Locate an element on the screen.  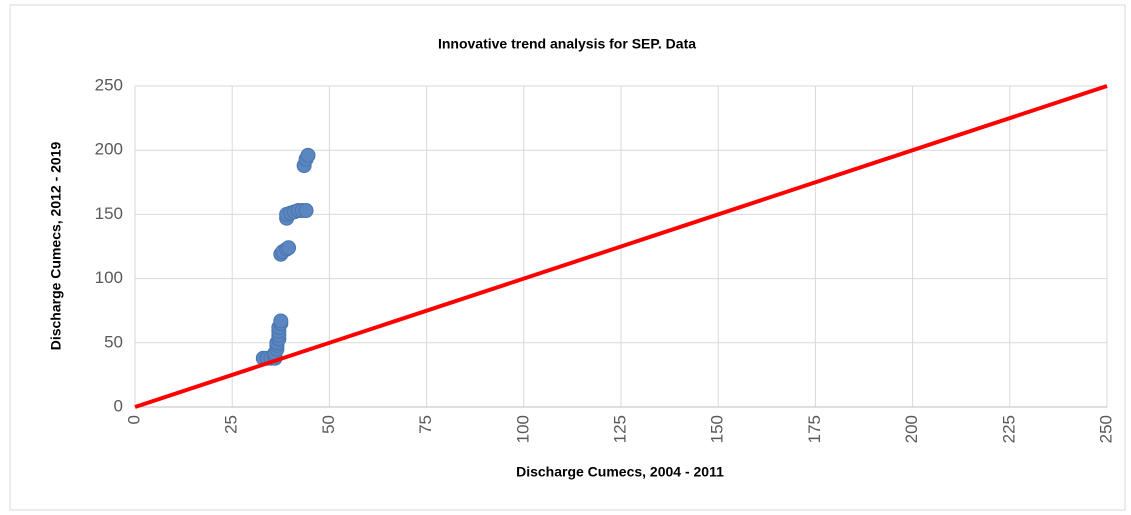
x-axis-title: Discharge Cumecs, 2004 - 2011 is located at coordinates (620, 472).